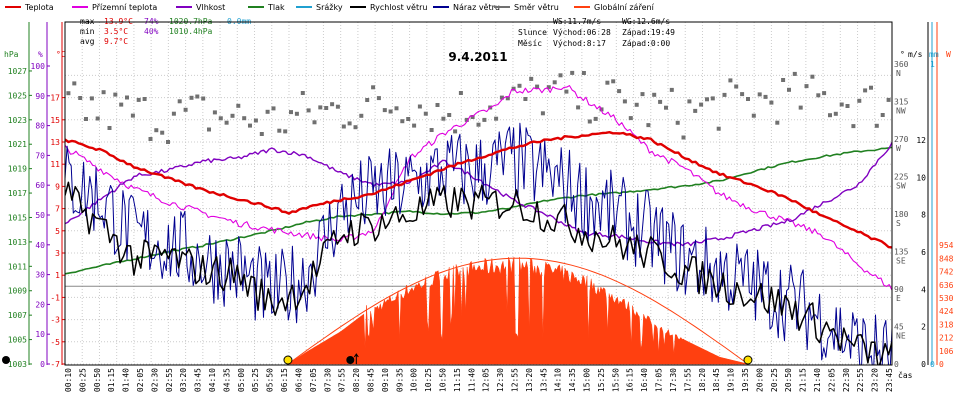 The height and width of the screenshot is (400, 966). Describe the element at coordinates (82, 380) in the screenshot. I see `x-tick-label: 00:25` at that location.